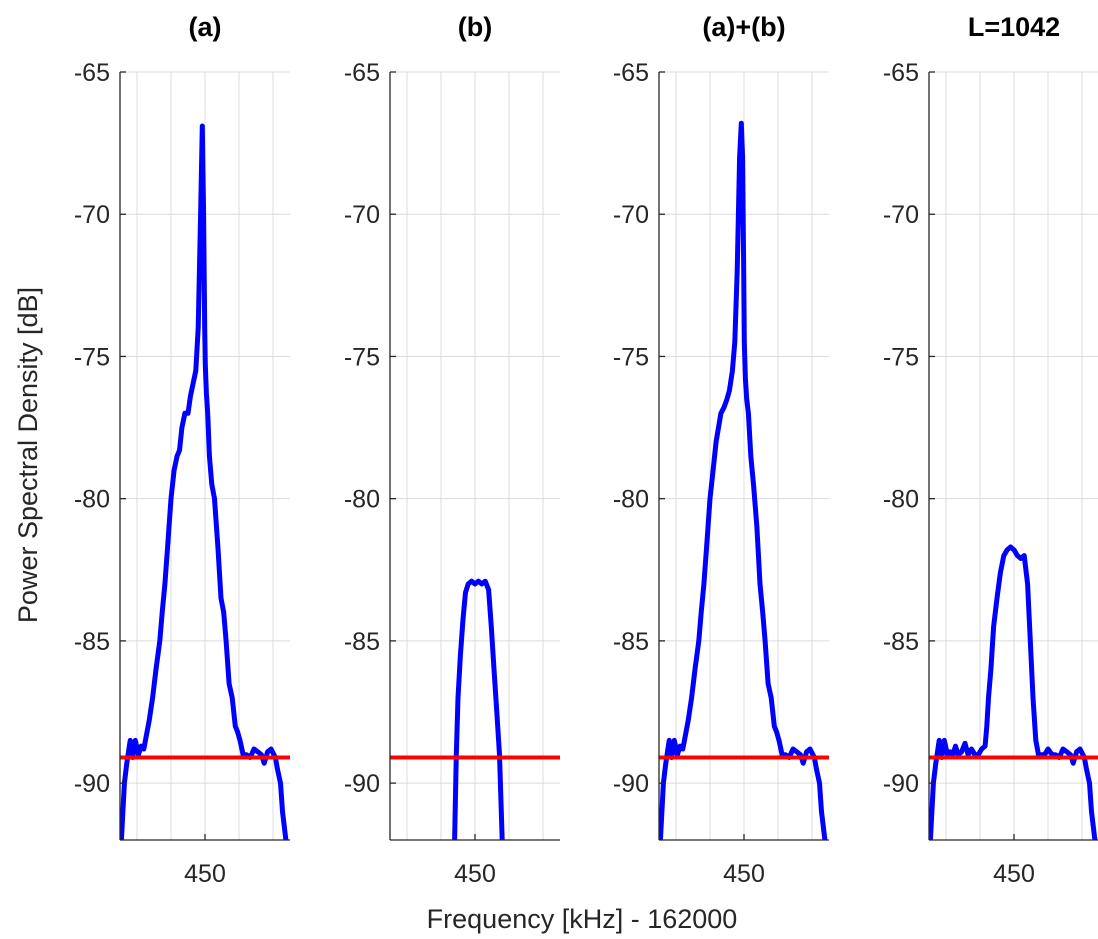 The width and height of the screenshot is (1098, 939). Describe the element at coordinates (743, 27) in the screenshot. I see `subplot-title: (a)+(b)` at that location.